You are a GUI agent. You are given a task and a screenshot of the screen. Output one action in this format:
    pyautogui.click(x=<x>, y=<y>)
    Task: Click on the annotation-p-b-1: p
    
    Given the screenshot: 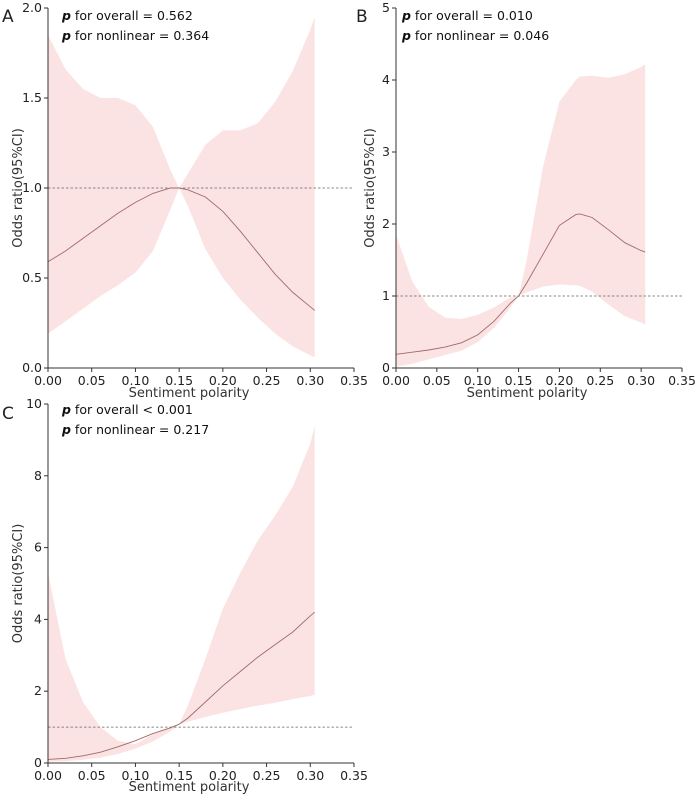 What is the action you would take?
    pyautogui.click(x=406, y=35)
    